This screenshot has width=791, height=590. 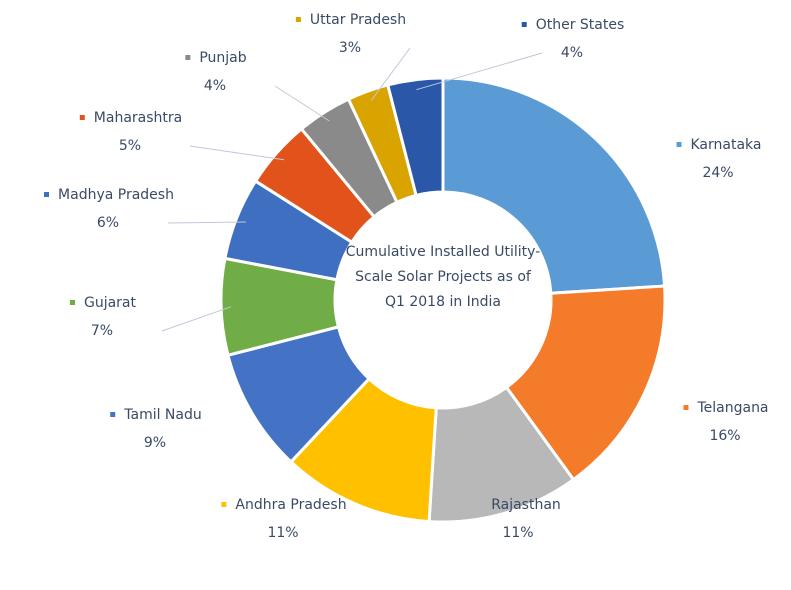 What do you see at coordinates (726, 145) in the screenshot?
I see `category-label: Karnataka` at bounding box center [726, 145].